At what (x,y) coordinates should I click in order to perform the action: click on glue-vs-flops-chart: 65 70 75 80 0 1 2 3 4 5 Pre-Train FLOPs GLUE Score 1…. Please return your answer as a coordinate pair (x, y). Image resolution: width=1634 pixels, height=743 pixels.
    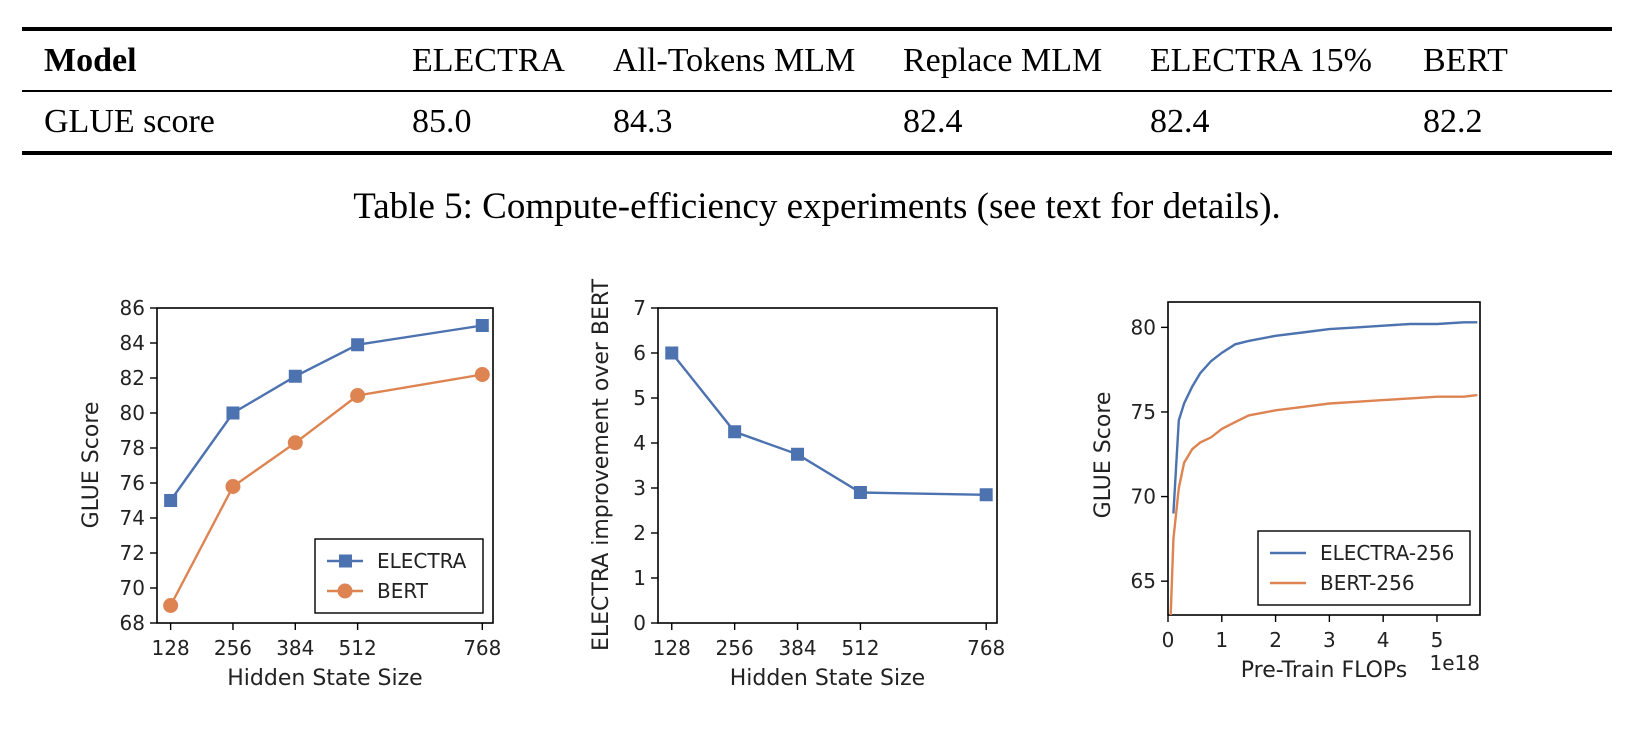
    Looking at the image, I should click on (1286, 492).